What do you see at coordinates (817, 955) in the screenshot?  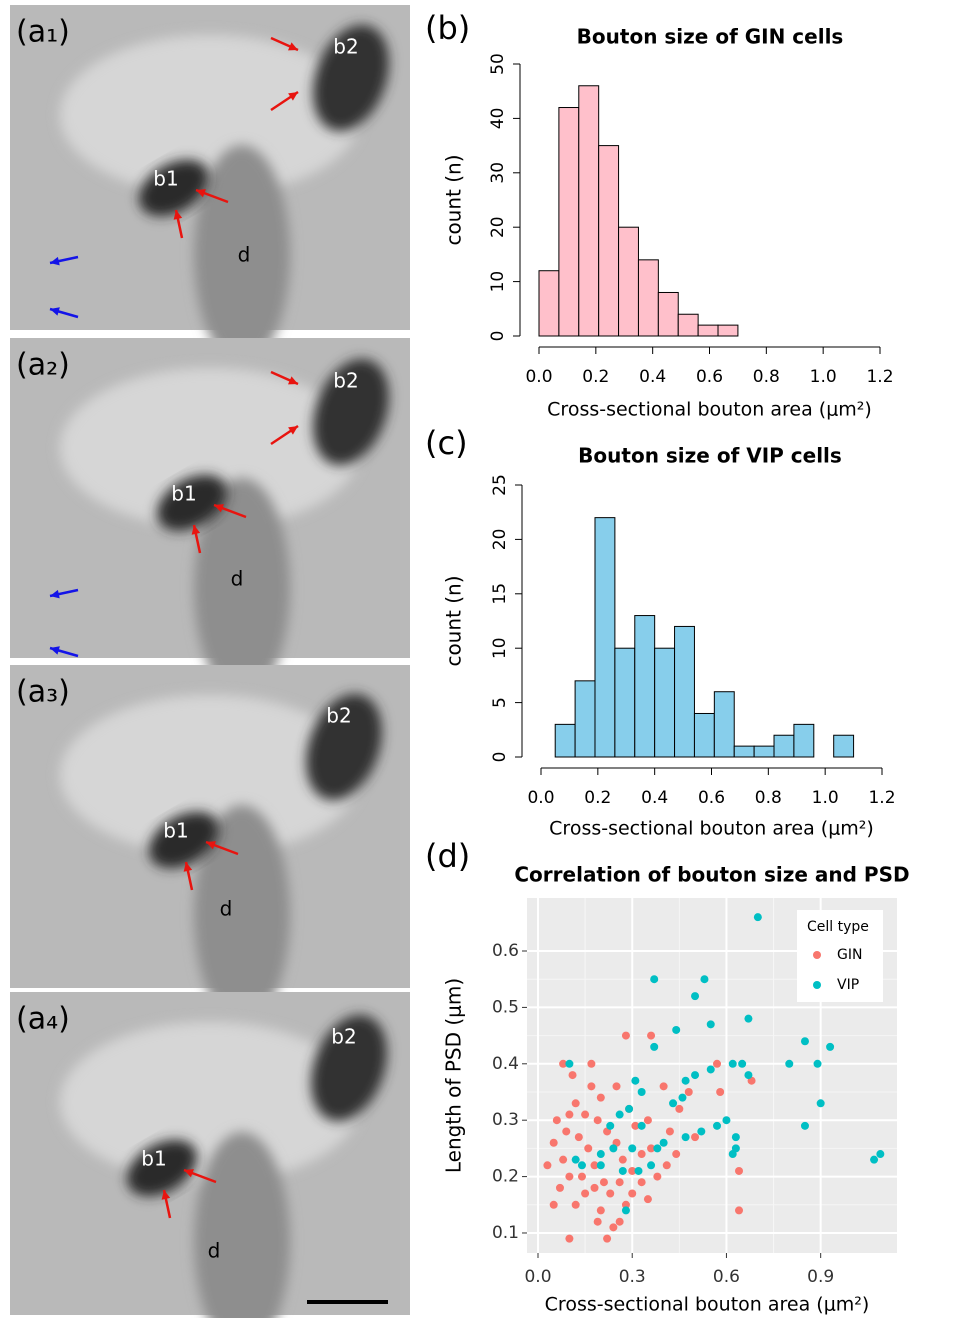 I see `legend-marker` at bounding box center [817, 955].